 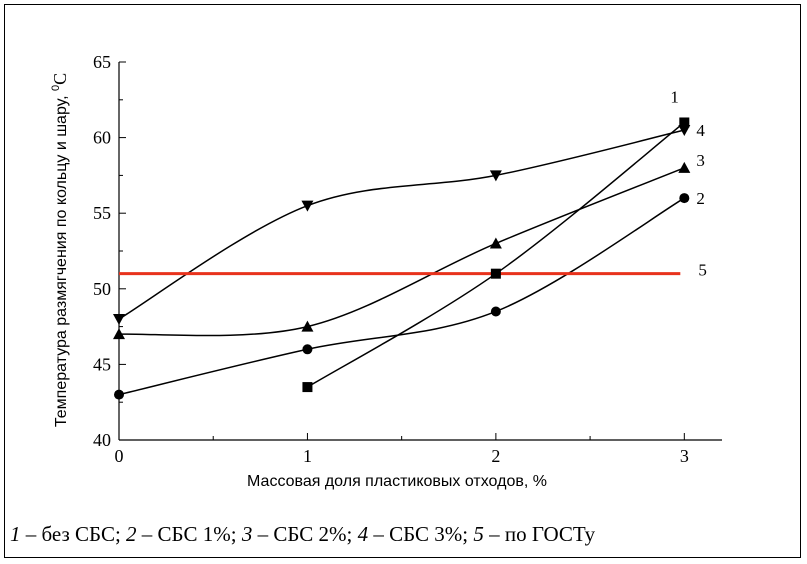 What do you see at coordinates (102, 213) in the screenshot?
I see `y-tick-label: 55` at bounding box center [102, 213].